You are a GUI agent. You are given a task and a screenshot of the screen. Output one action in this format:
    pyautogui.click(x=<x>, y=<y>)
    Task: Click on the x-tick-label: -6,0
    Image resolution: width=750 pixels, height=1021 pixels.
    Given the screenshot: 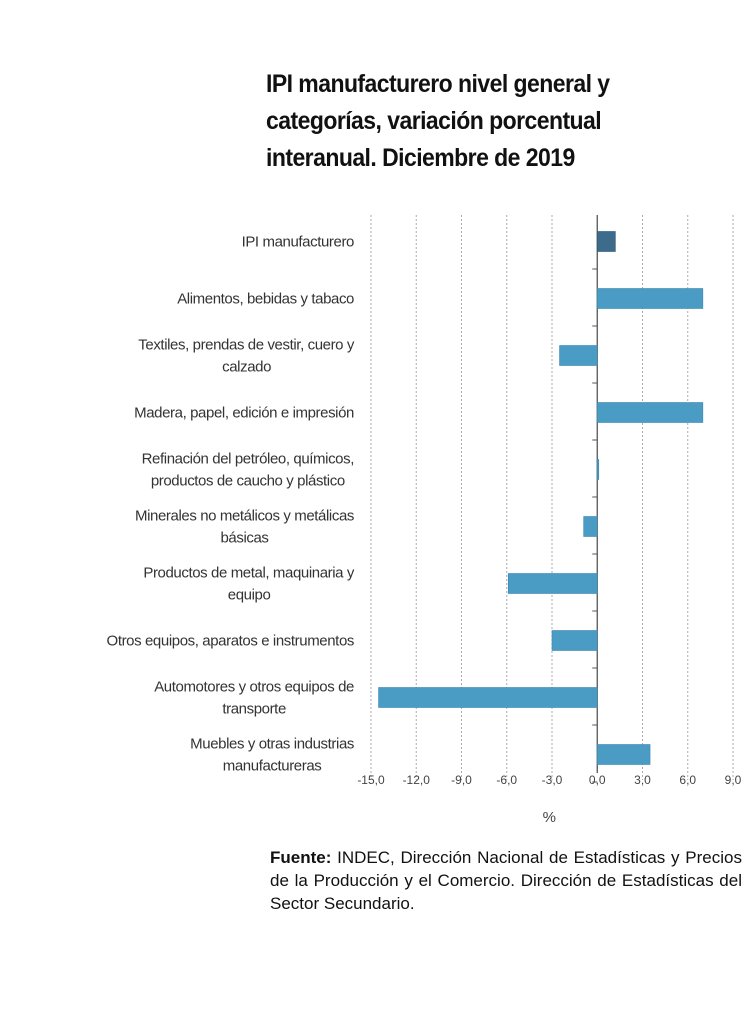 What is the action you would take?
    pyautogui.click(x=506, y=780)
    